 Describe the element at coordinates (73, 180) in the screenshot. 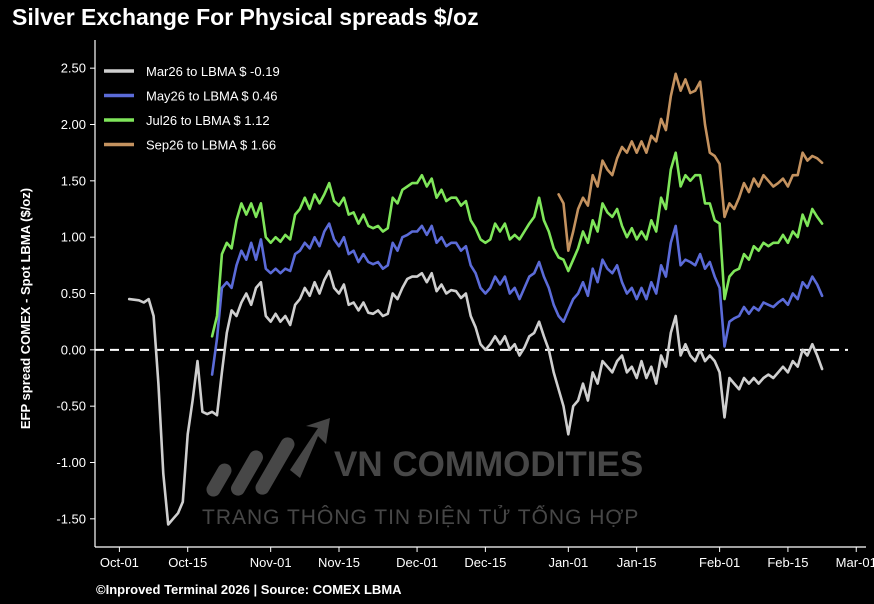

I see `y-tick-label: 1.50` at that location.